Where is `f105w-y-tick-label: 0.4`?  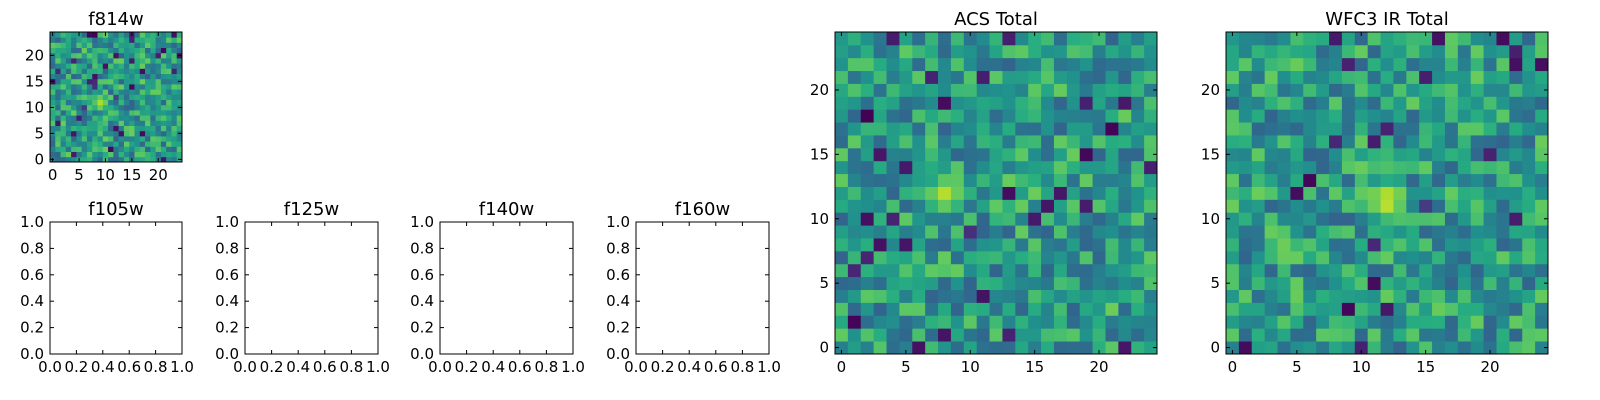
f105w-y-tick-label: 0.4 is located at coordinates (32, 301).